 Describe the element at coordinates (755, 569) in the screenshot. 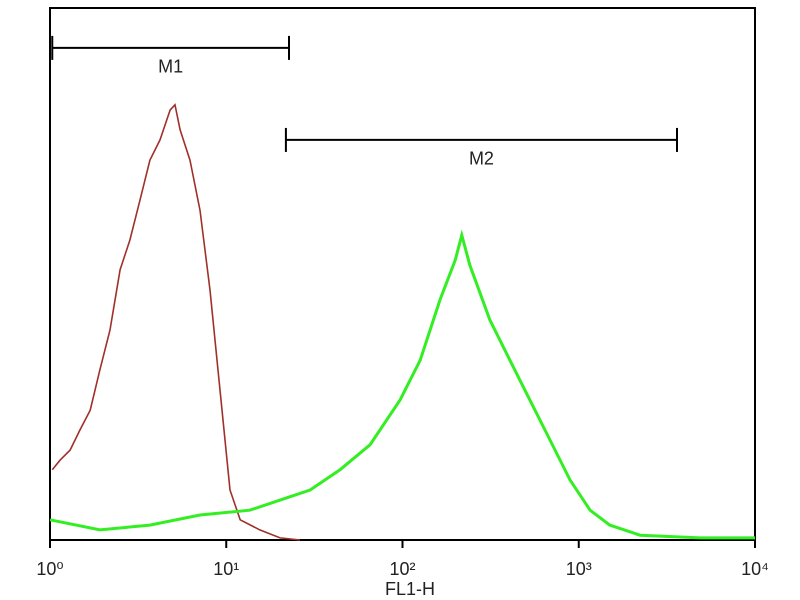

I see `x-tick-label: 10⁴` at that location.